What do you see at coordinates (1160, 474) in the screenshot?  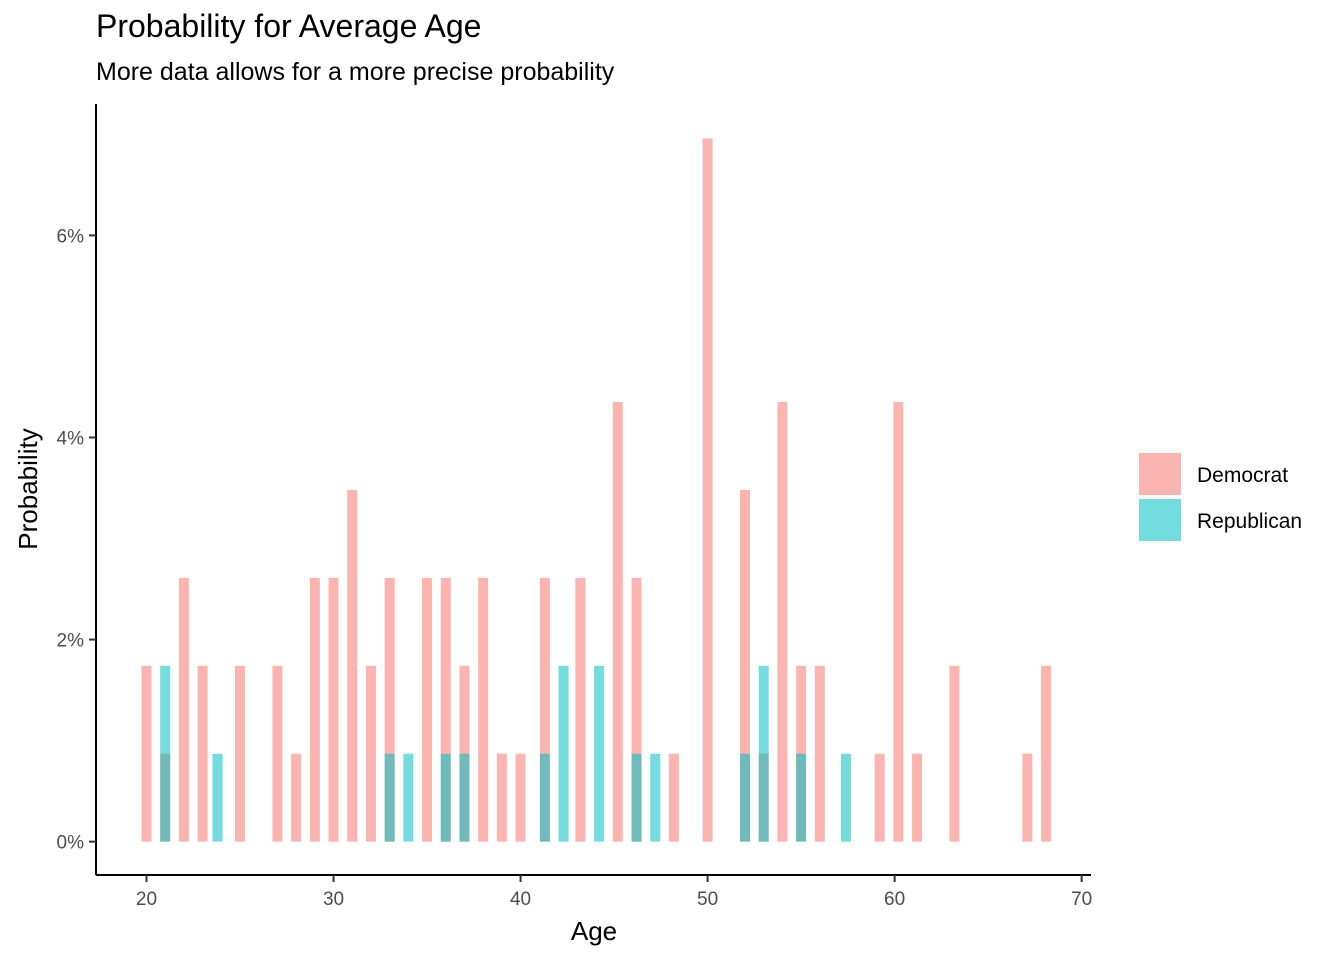 I see `legend-key-democrat` at bounding box center [1160, 474].